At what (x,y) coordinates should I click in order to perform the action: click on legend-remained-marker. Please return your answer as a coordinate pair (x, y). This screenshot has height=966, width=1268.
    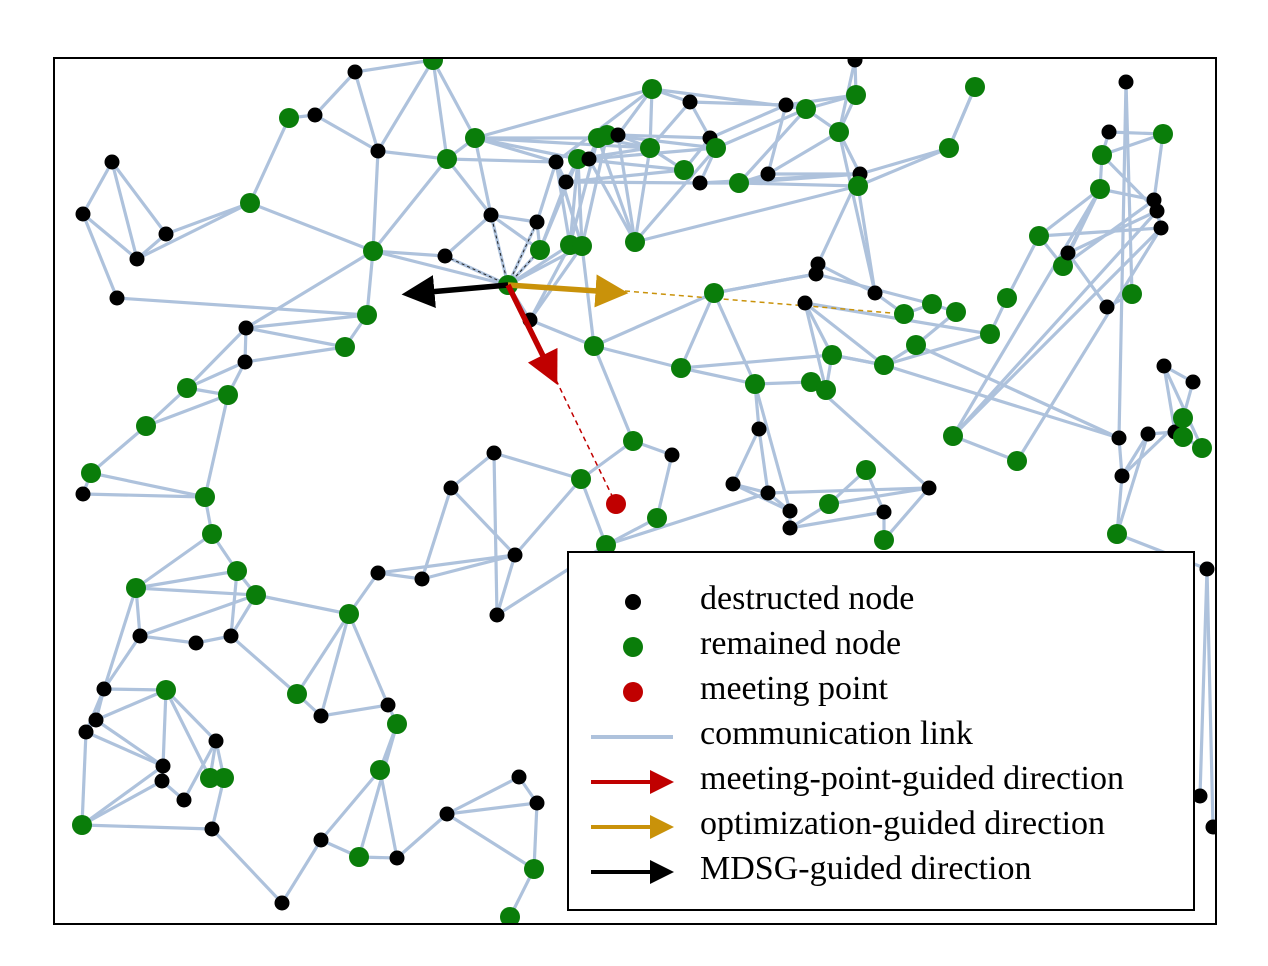
    Looking at the image, I should click on (633, 647).